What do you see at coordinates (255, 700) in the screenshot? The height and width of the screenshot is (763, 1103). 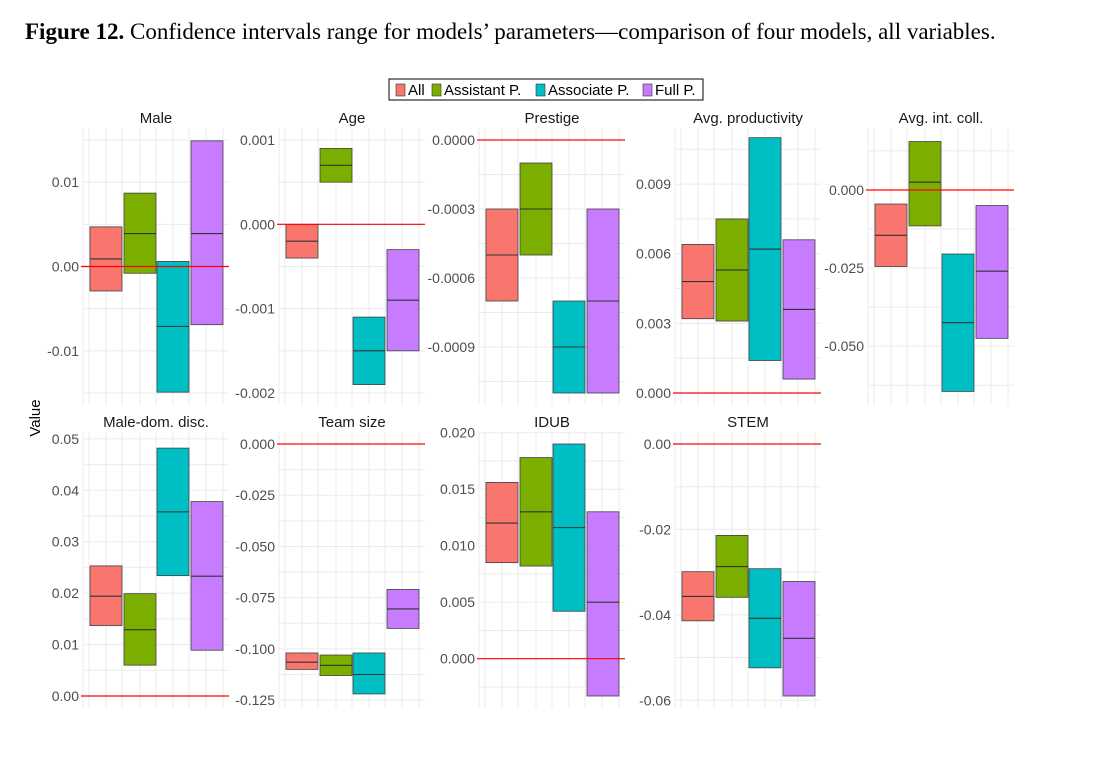 I see `y-tick-label: -0.125` at bounding box center [255, 700].